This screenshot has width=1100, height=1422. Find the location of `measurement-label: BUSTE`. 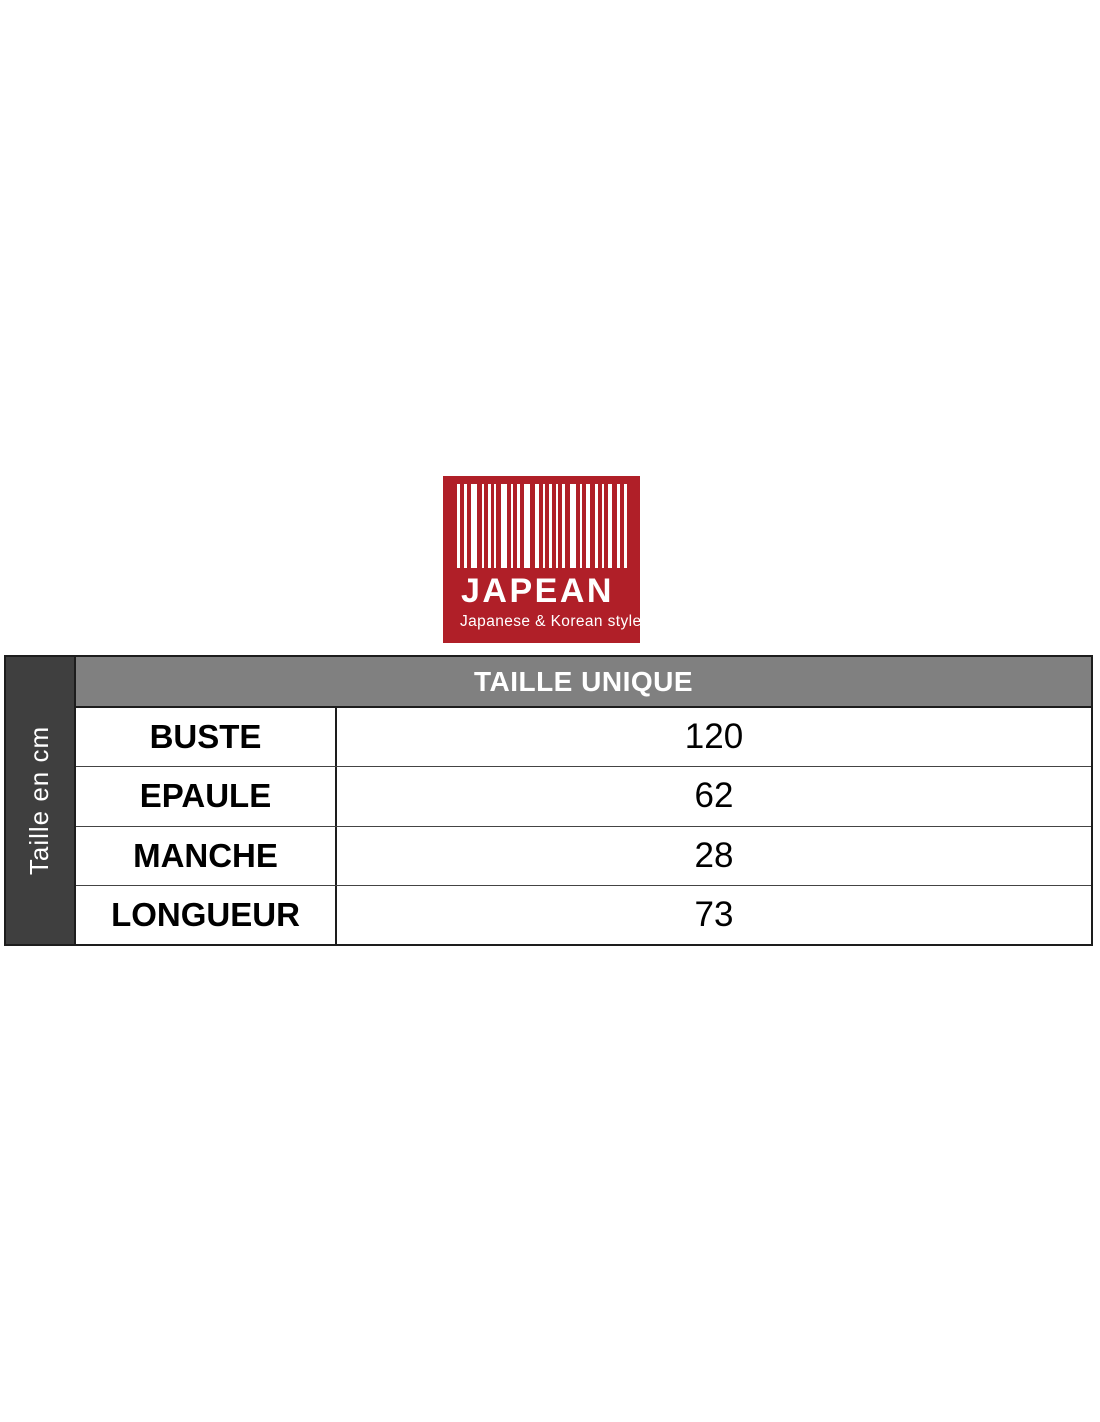

measurement-label: BUSTE is located at coordinates (206, 737).